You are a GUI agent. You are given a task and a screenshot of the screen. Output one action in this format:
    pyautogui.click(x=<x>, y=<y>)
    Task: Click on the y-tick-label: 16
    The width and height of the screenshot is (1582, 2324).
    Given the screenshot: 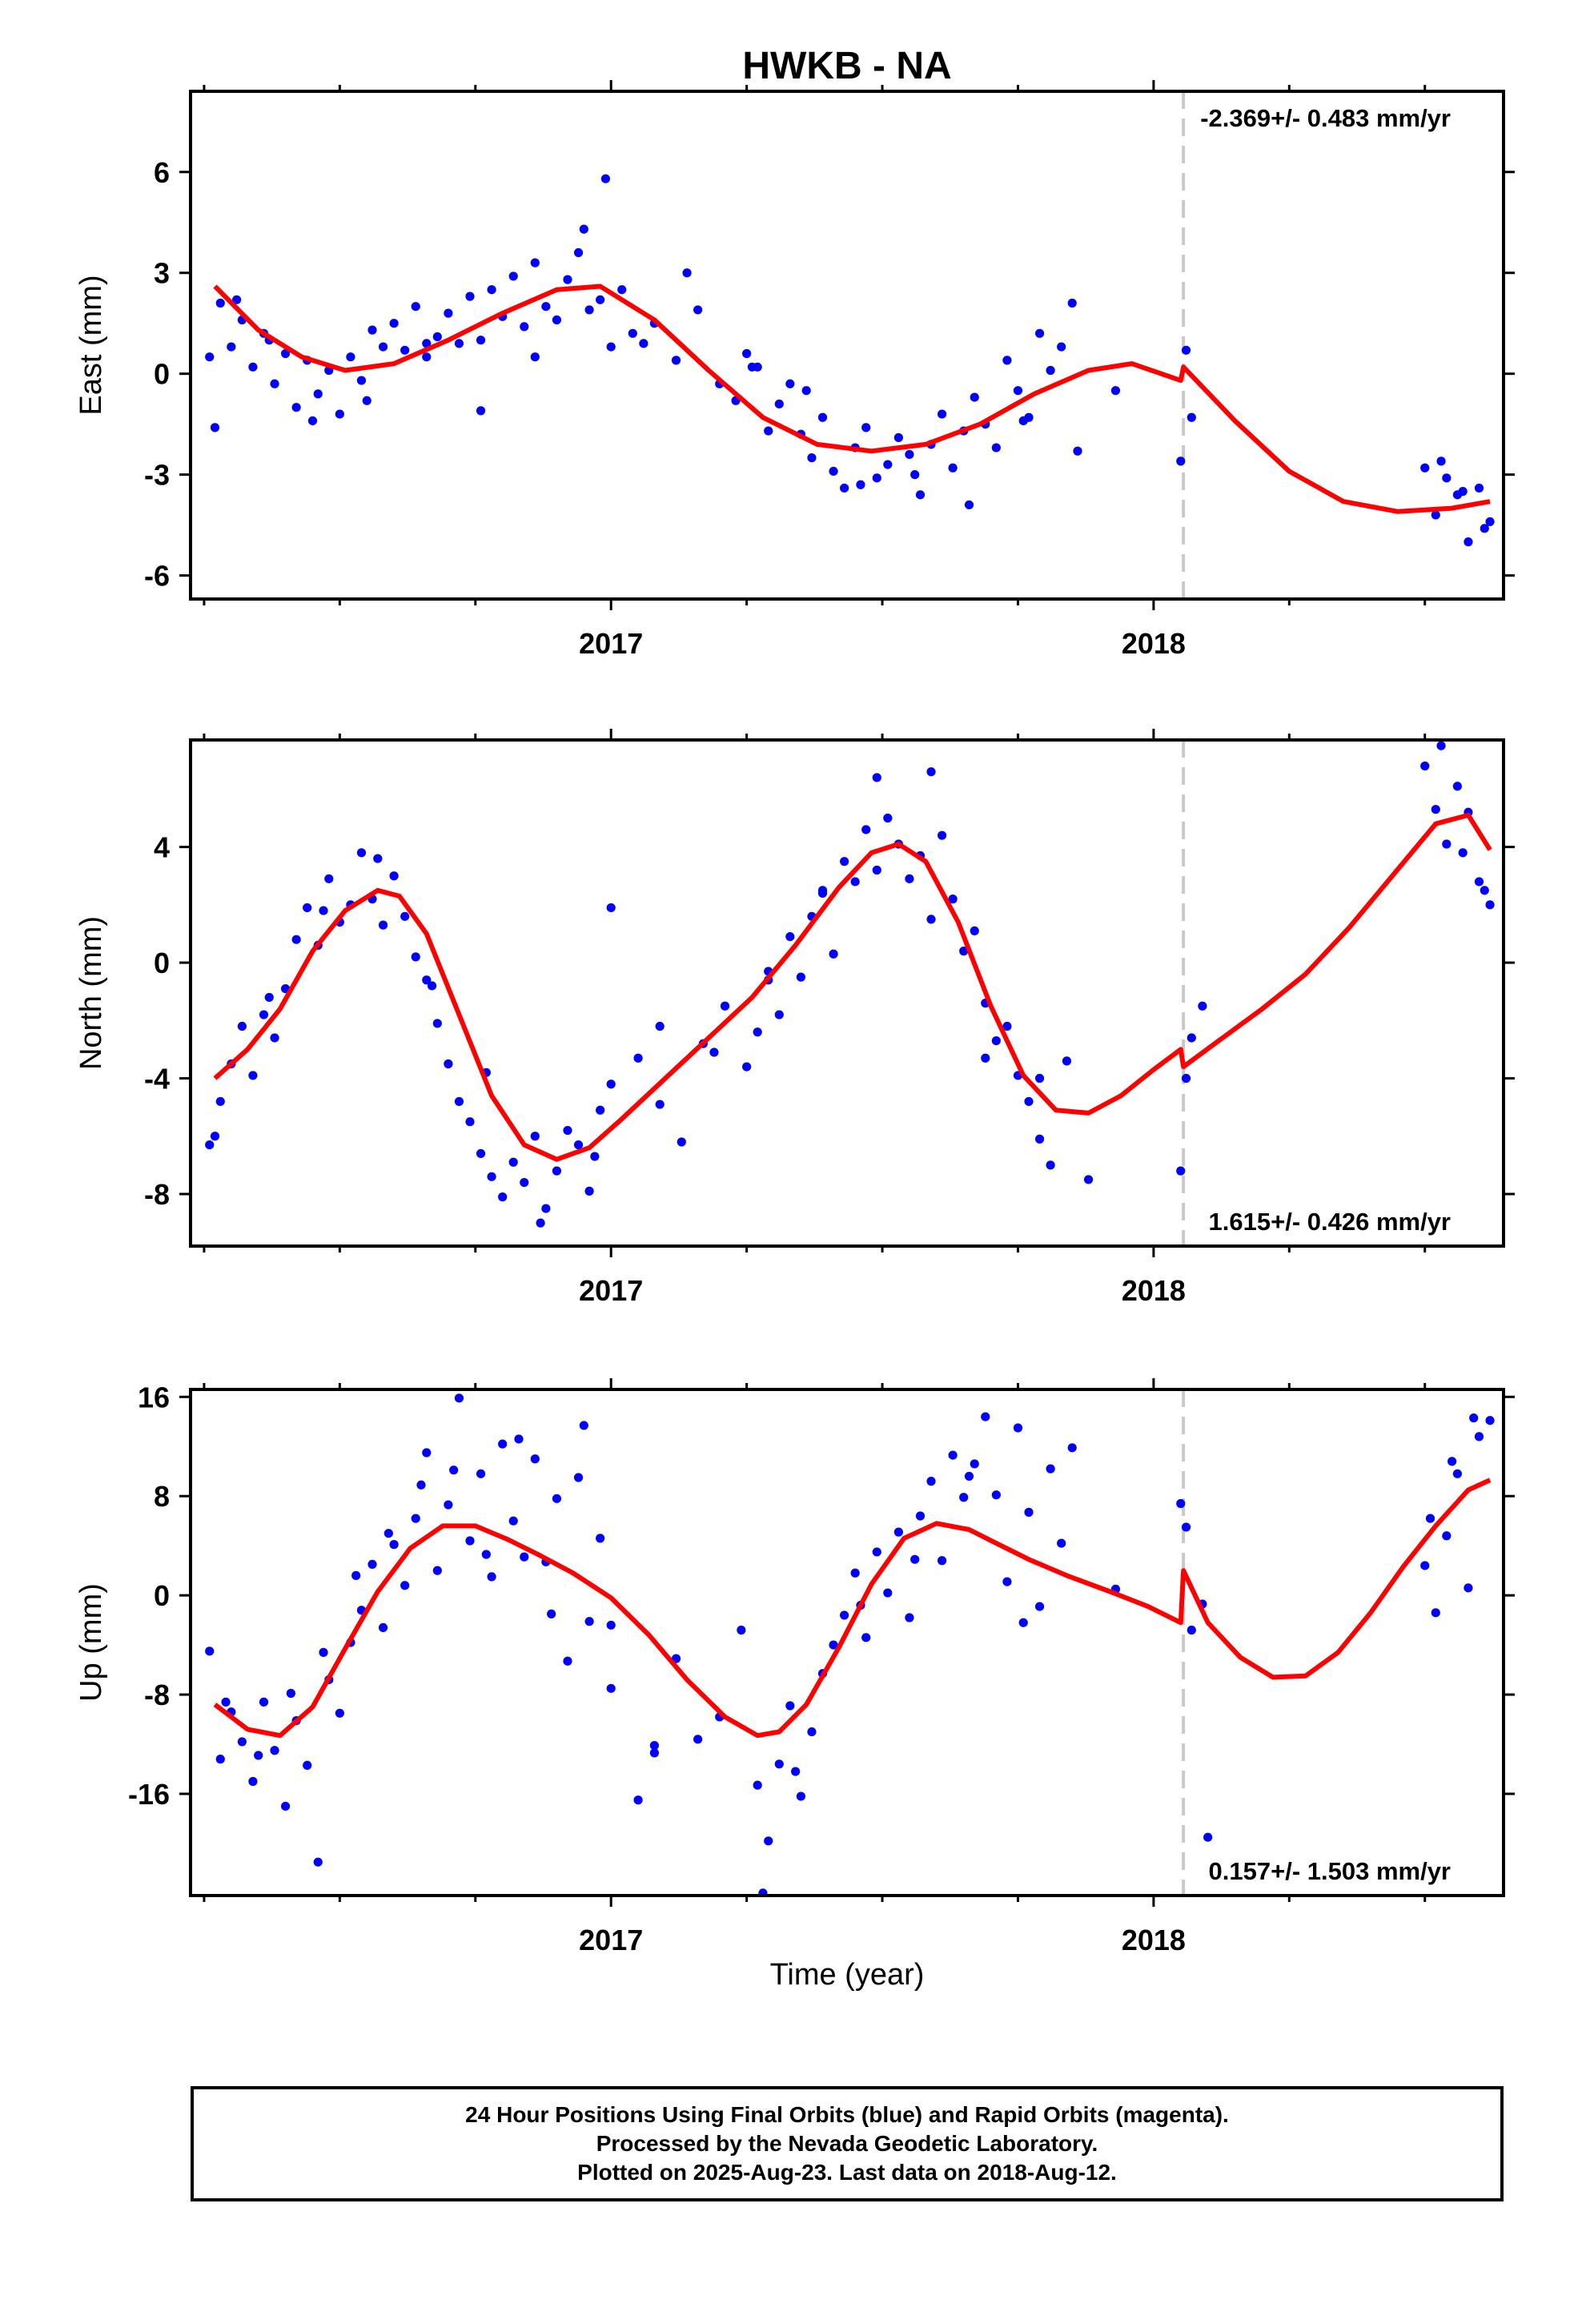 What is the action you would take?
    pyautogui.click(x=154, y=1397)
    